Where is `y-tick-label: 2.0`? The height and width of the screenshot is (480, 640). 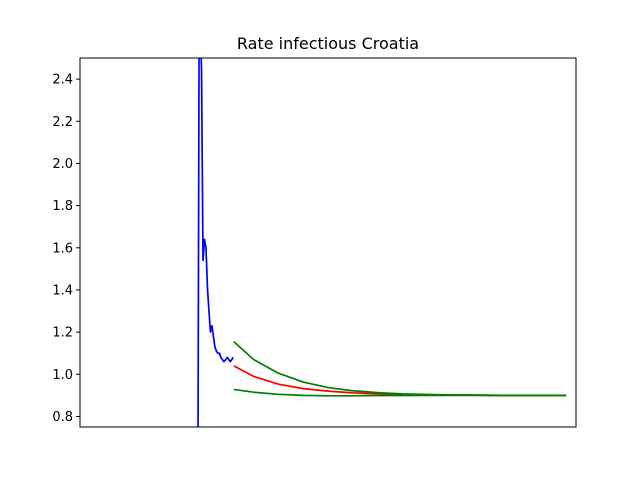 y-tick-label: 2.0 is located at coordinates (62, 164).